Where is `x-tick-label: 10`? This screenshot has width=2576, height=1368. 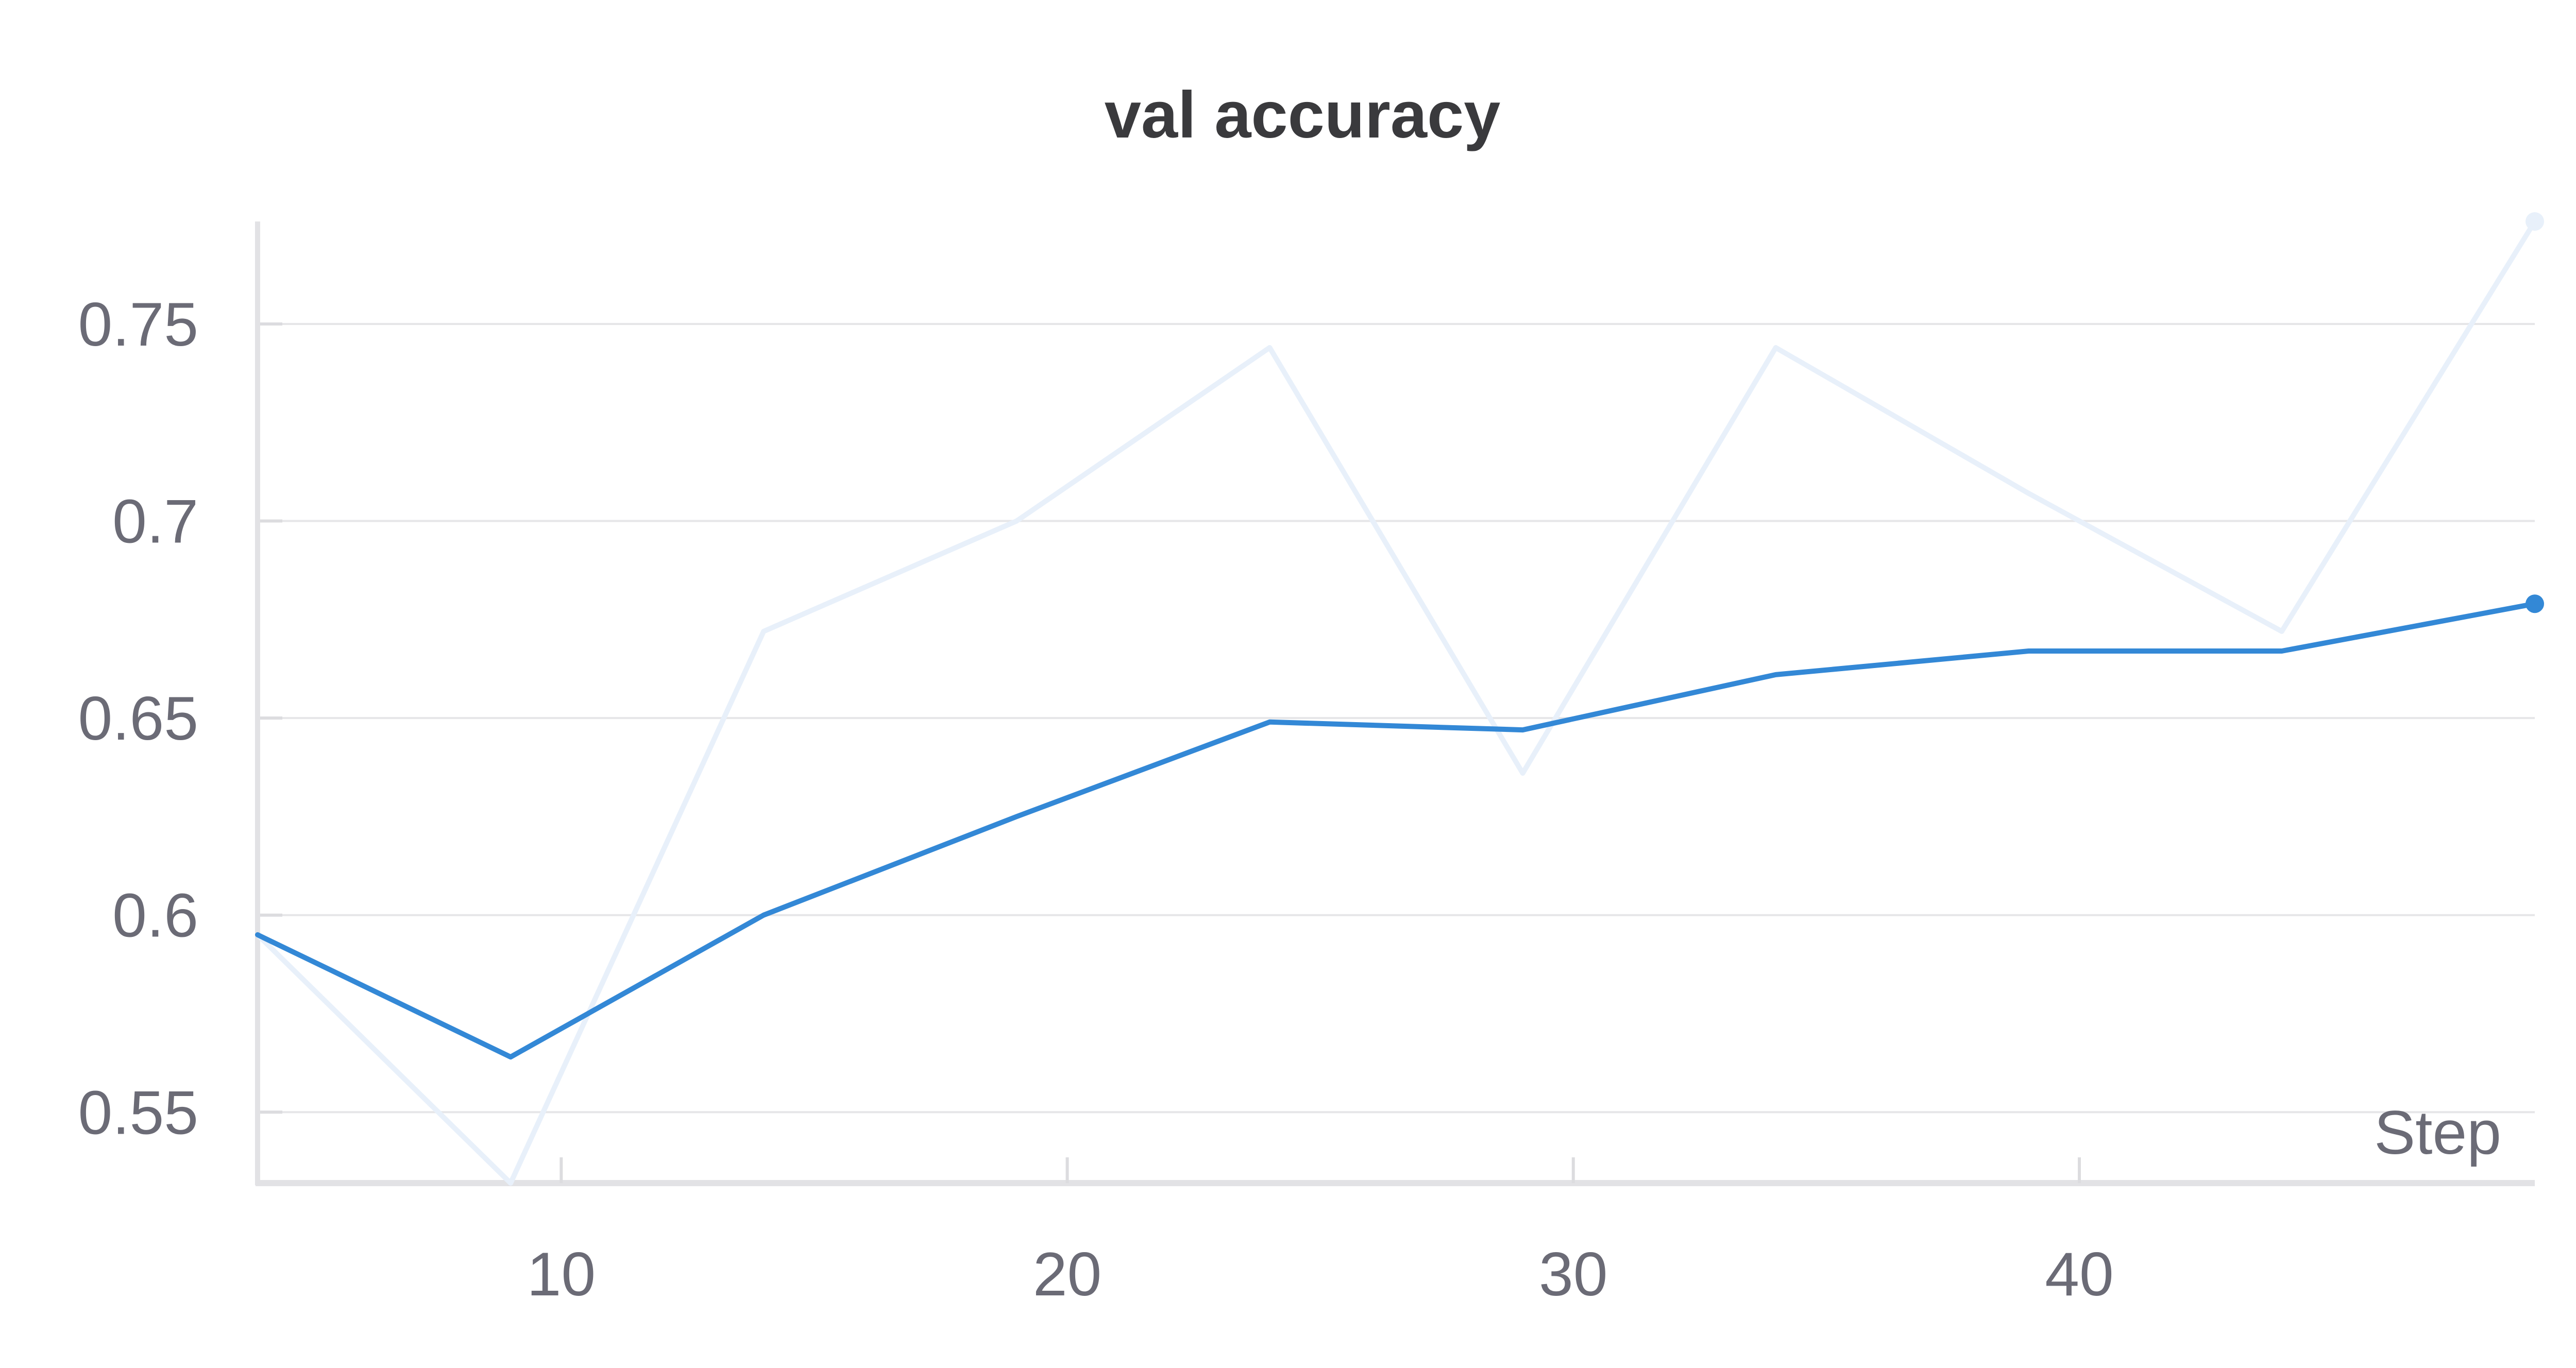
x-tick-label: 10 is located at coordinates (562, 1274).